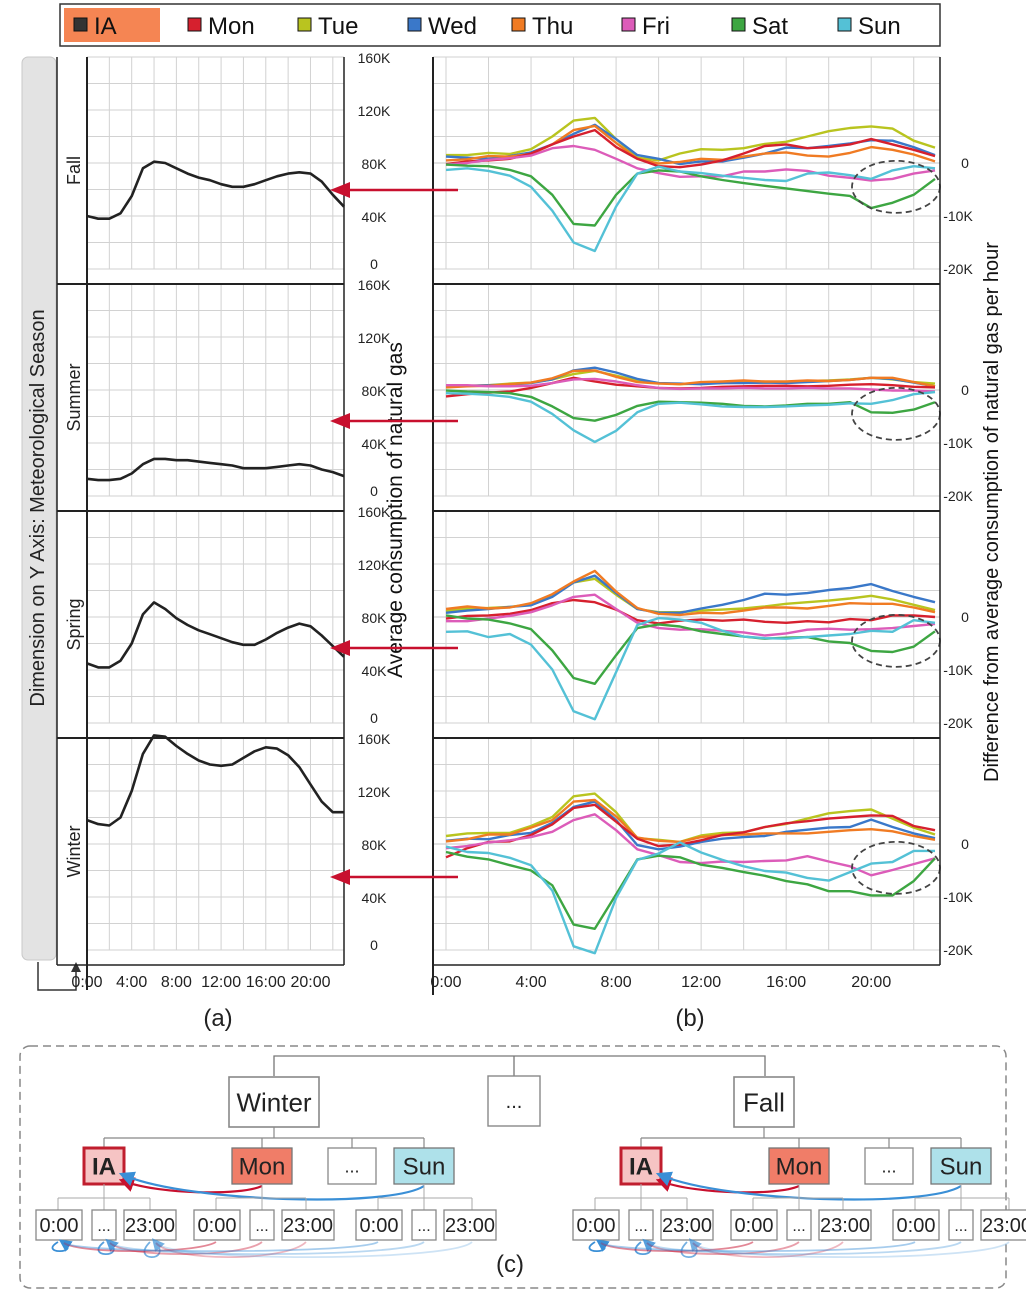 Image resolution: width=1026 pixels, height=1300 pixels. What do you see at coordinates (352, 1166) in the screenshot?
I see `node-ellipsis-box` at bounding box center [352, 1166].